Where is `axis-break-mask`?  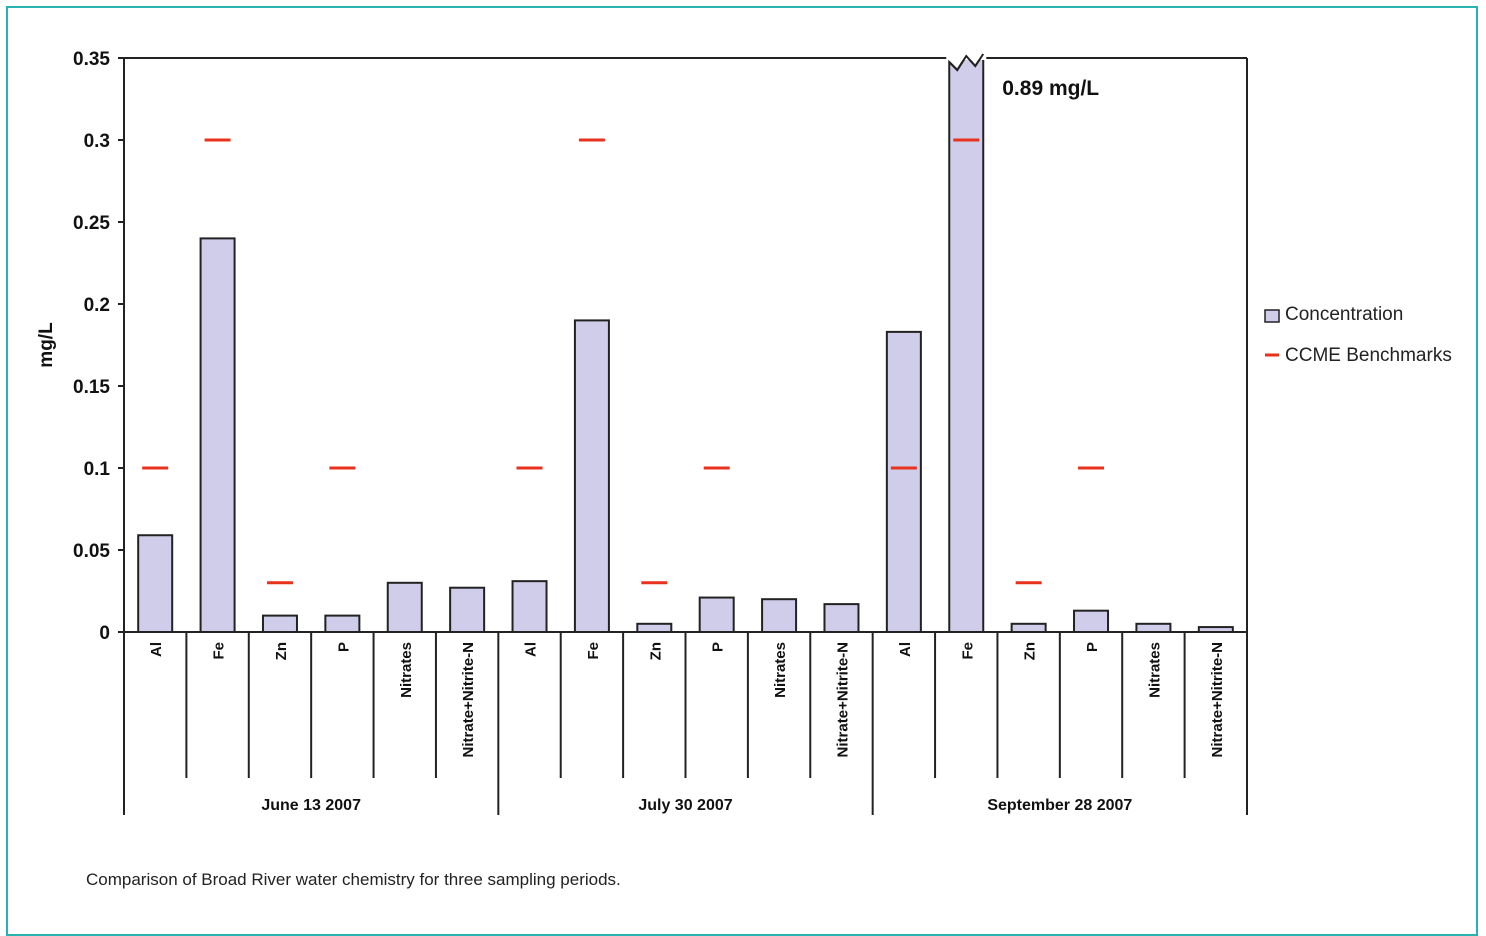 axis-break-mask is located at coordinates (966, 54).